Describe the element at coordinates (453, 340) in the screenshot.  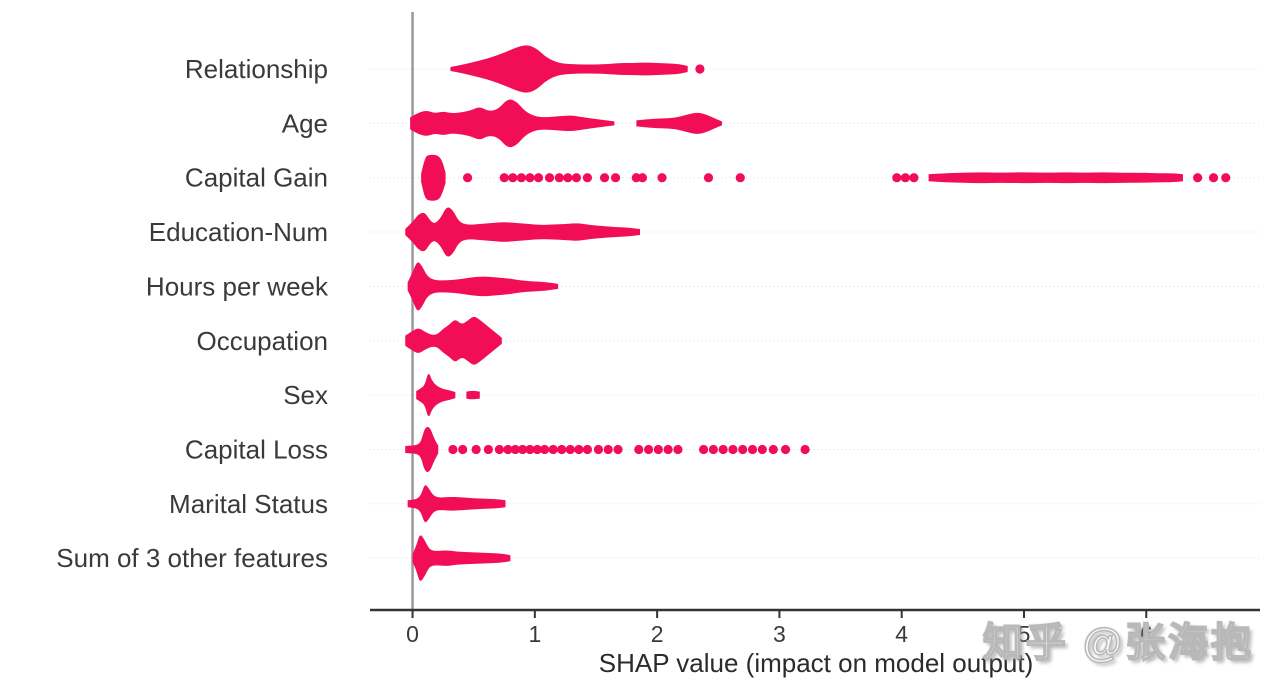
I see `beeswarm-occupation` at that location.